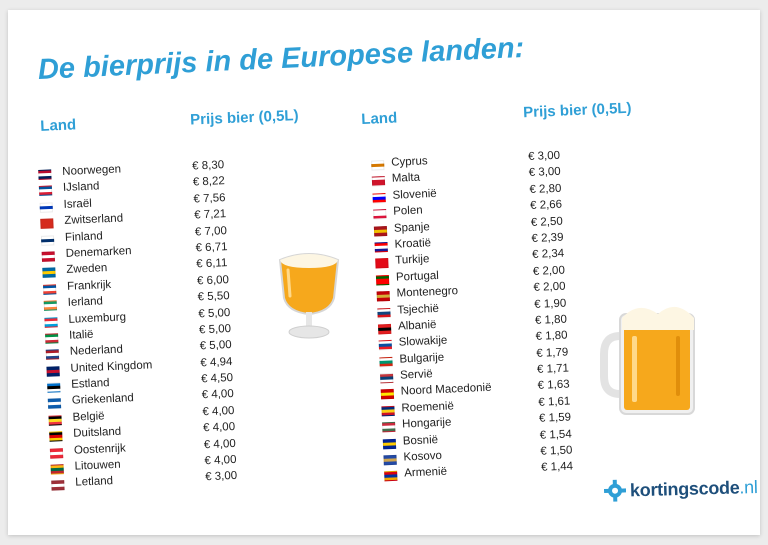  Describe the element at coordinates (87, 269) in the screenshot. I see `country-name: Zweden` at that location.